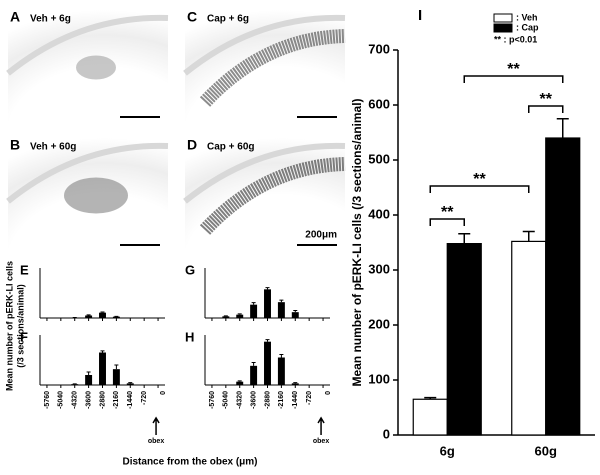  What do you see at coordinates (20, 326) in the screenshot?
I see `shared-y-label: (/3 sections/animal)` at bounding box center [20, 326].